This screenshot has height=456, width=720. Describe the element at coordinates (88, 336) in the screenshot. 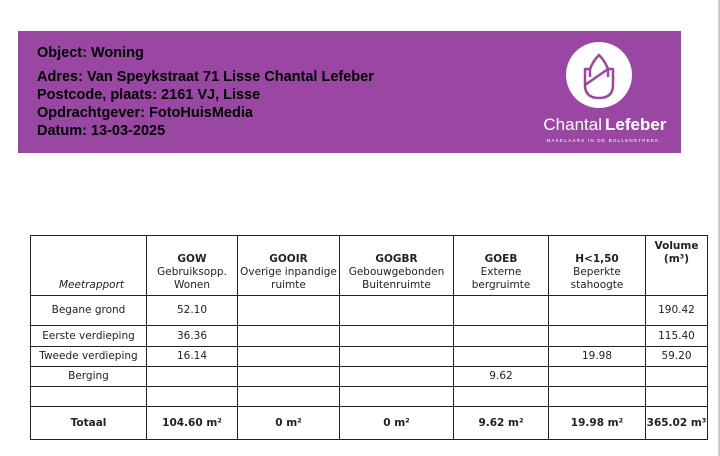

I see `row-label: Eerste verdieping` at that location.